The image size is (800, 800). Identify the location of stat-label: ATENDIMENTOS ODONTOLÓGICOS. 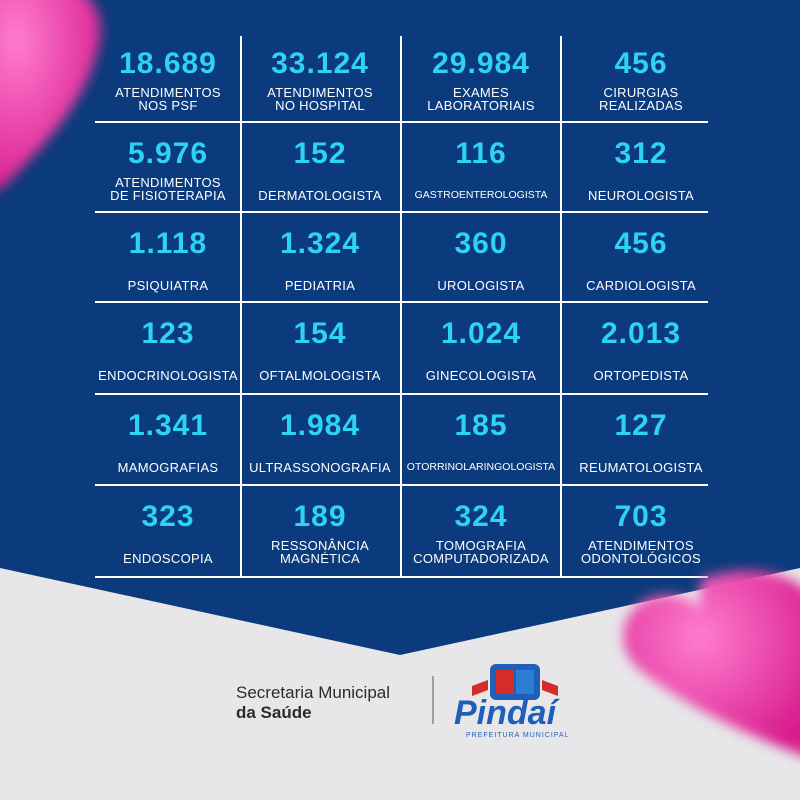
(641, 552).